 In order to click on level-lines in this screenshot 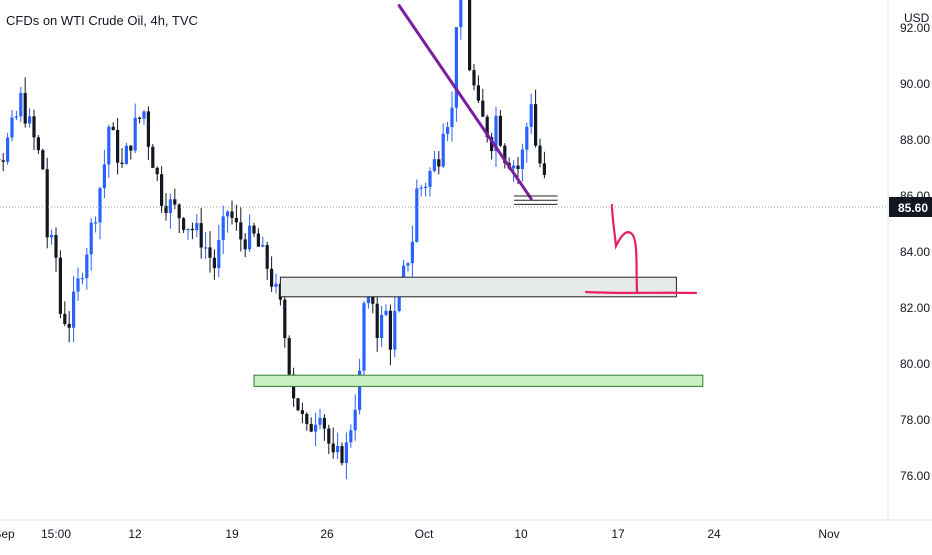, I will do `click(536, 200)`.